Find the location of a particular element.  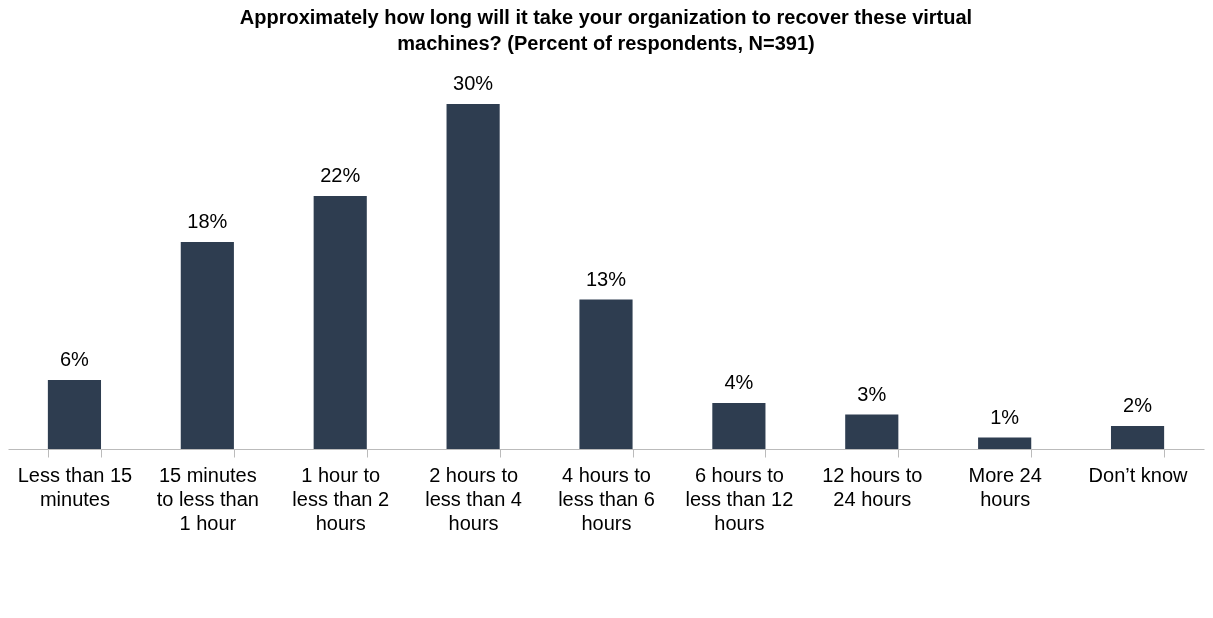

x-tick-label: 2 hours to less than 4 hours is located at coordinates (473, 498).